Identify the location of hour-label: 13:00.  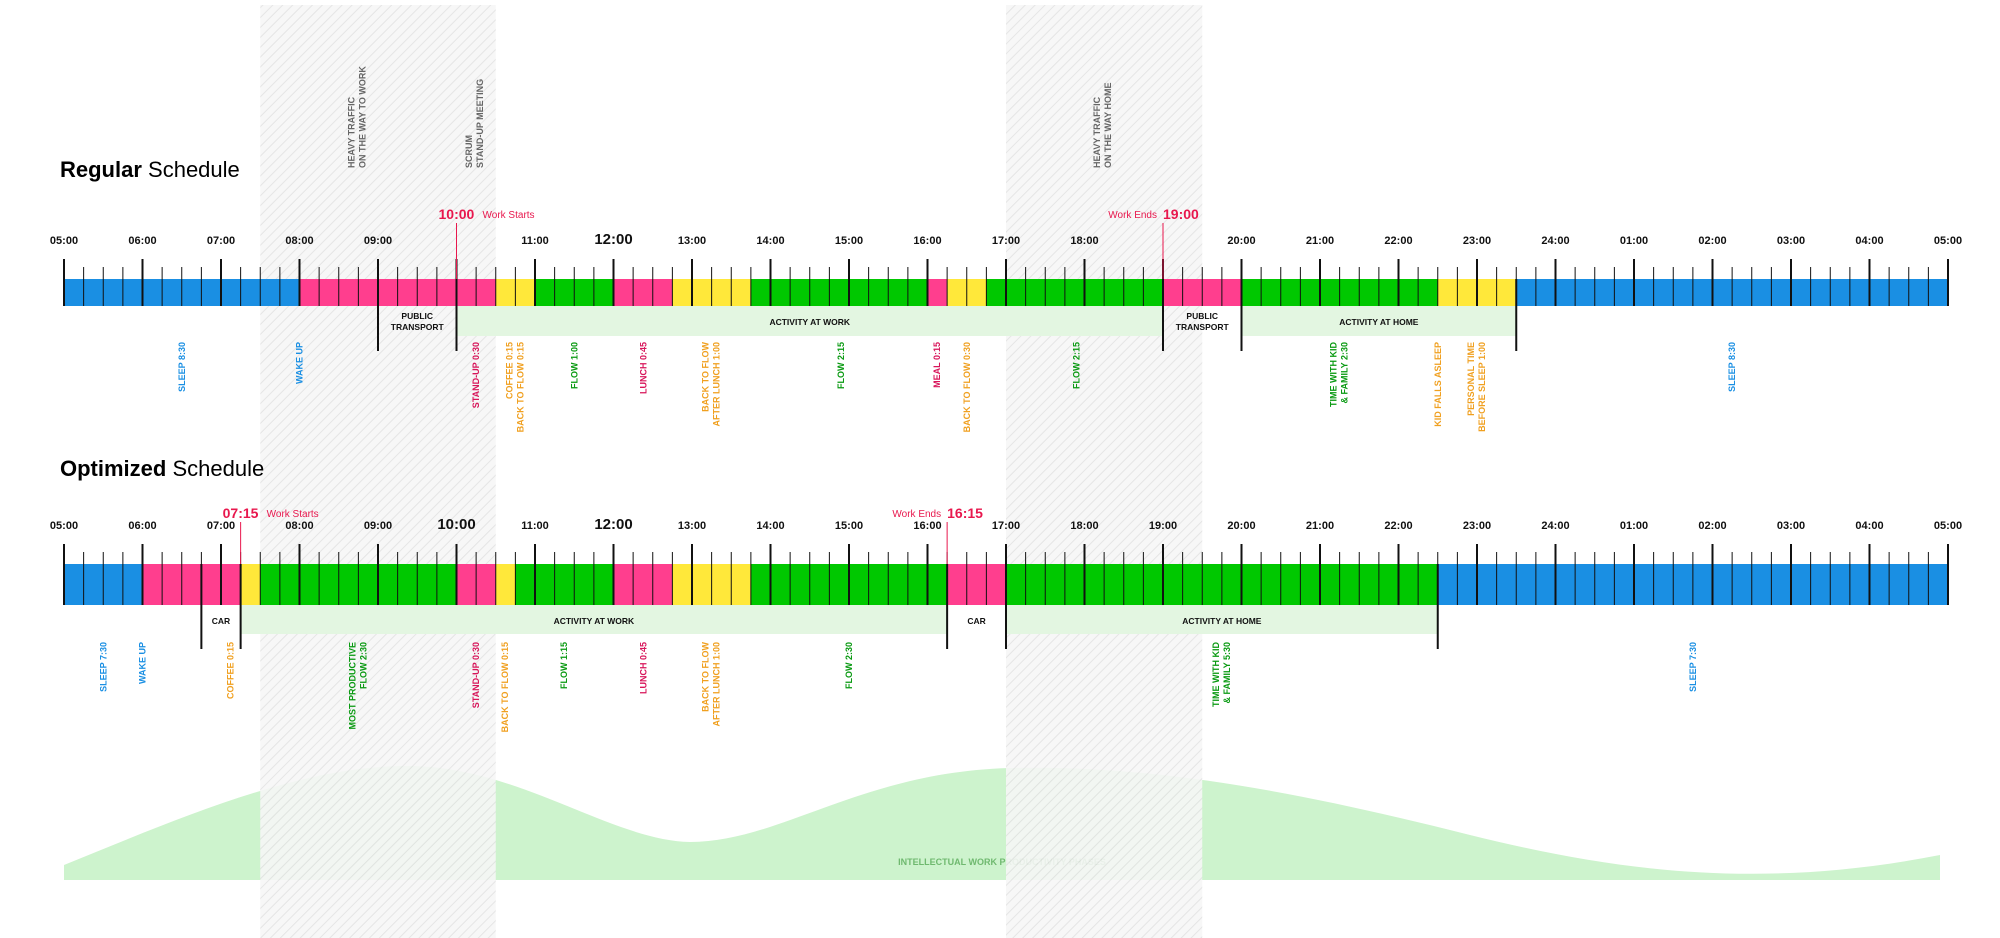
(692, 241).